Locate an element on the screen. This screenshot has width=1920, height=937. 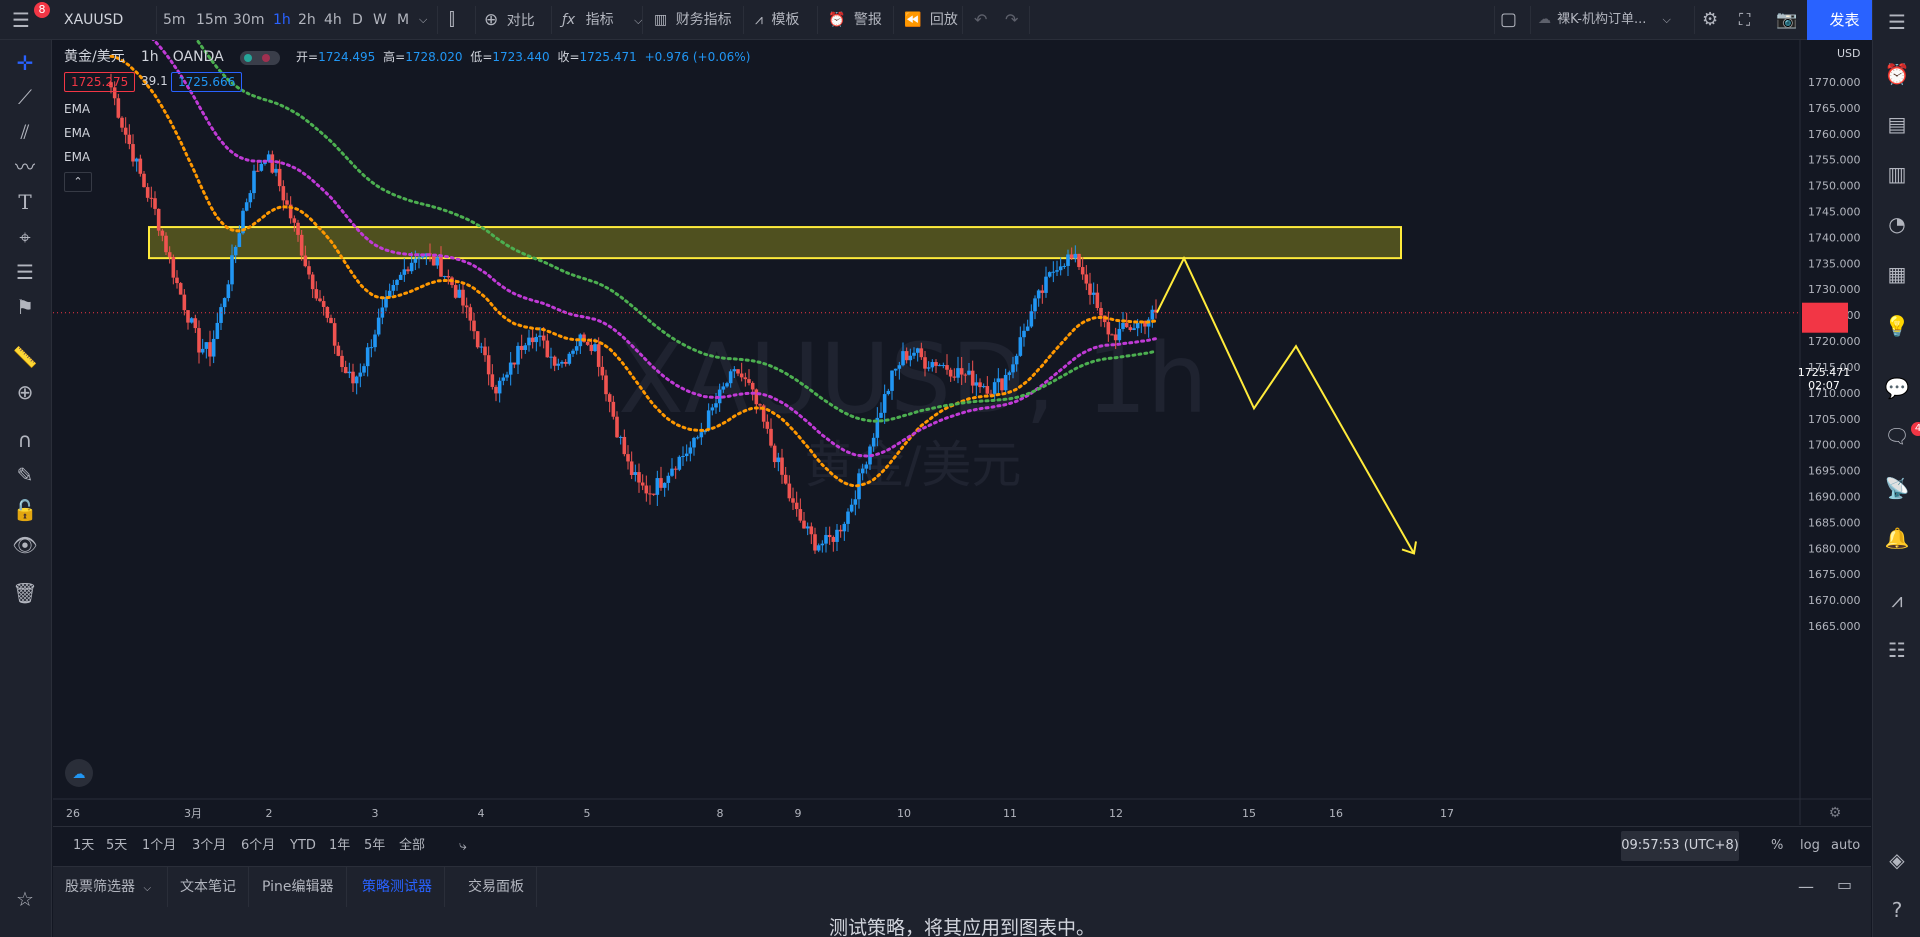
order-panel-icon: ☷ is located at coordinates (1897, 650).